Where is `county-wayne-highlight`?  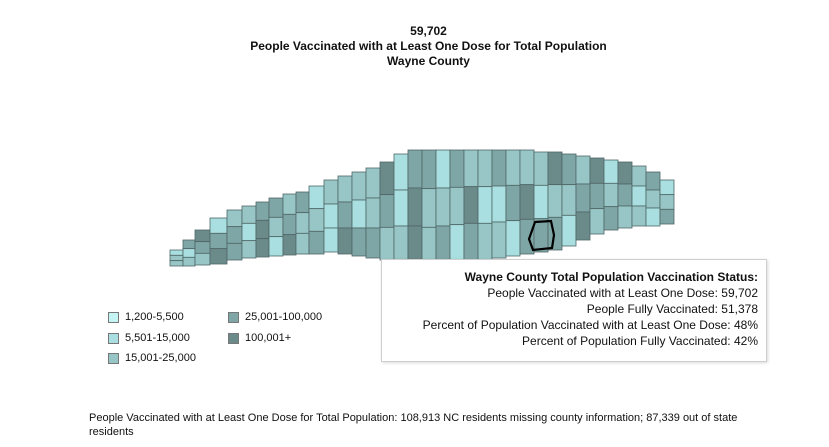
county-wayne-highlight is located at coordinates (541, 235).